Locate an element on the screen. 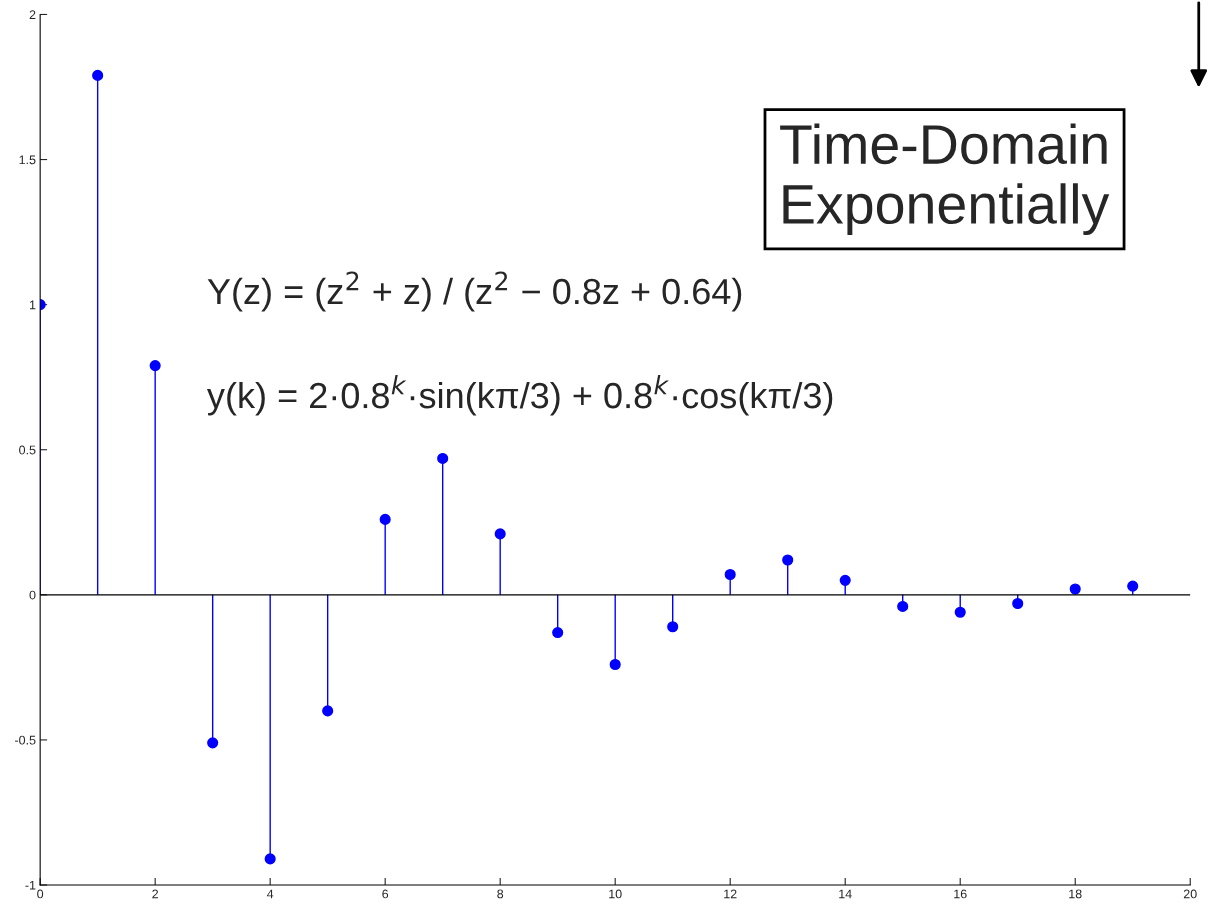  y-tick-label: 1 is located at coordinates (33, 305).